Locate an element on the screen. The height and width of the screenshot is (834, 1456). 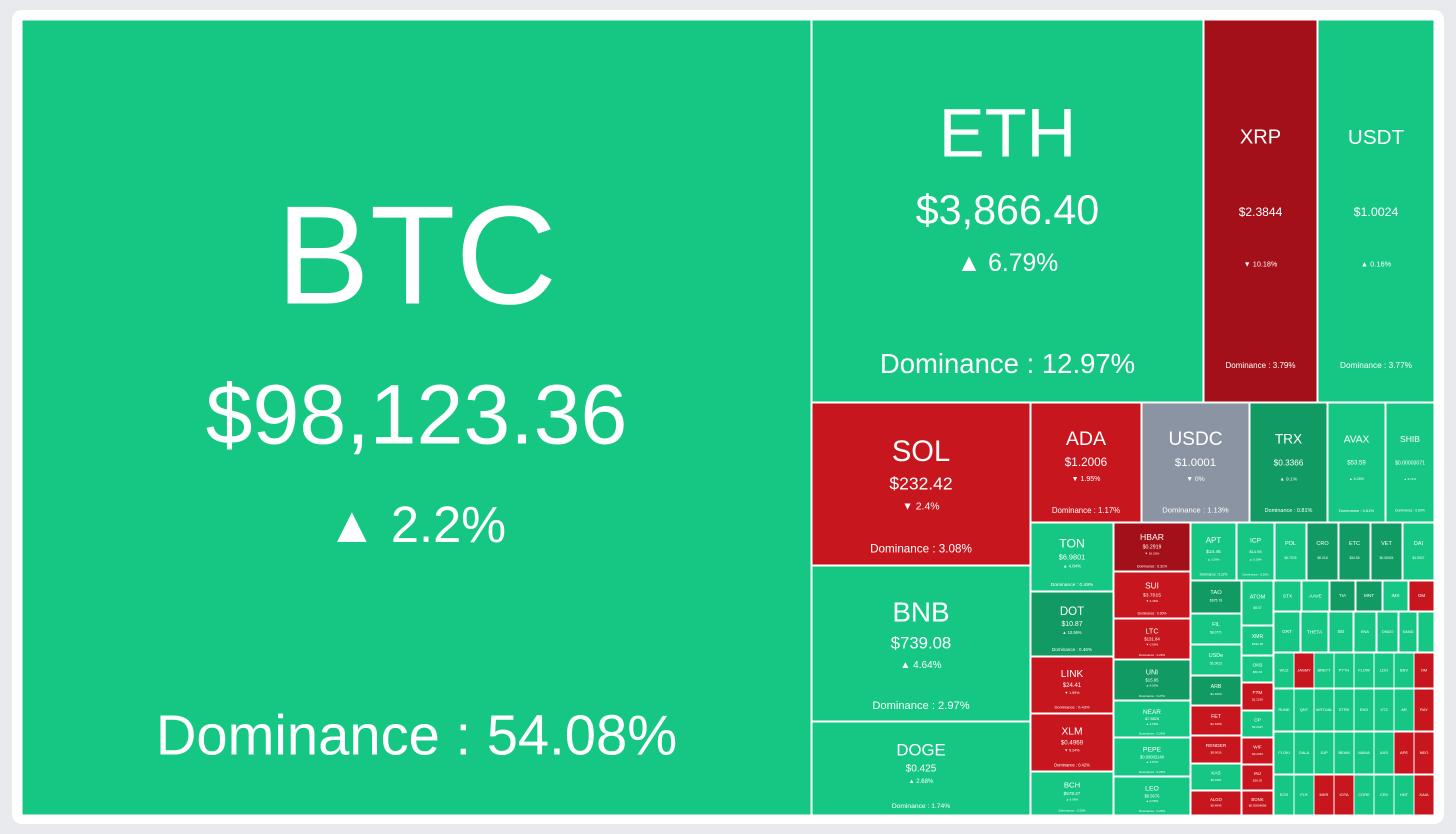
coin-tile: JUP is located at coordinates (1324, 753).